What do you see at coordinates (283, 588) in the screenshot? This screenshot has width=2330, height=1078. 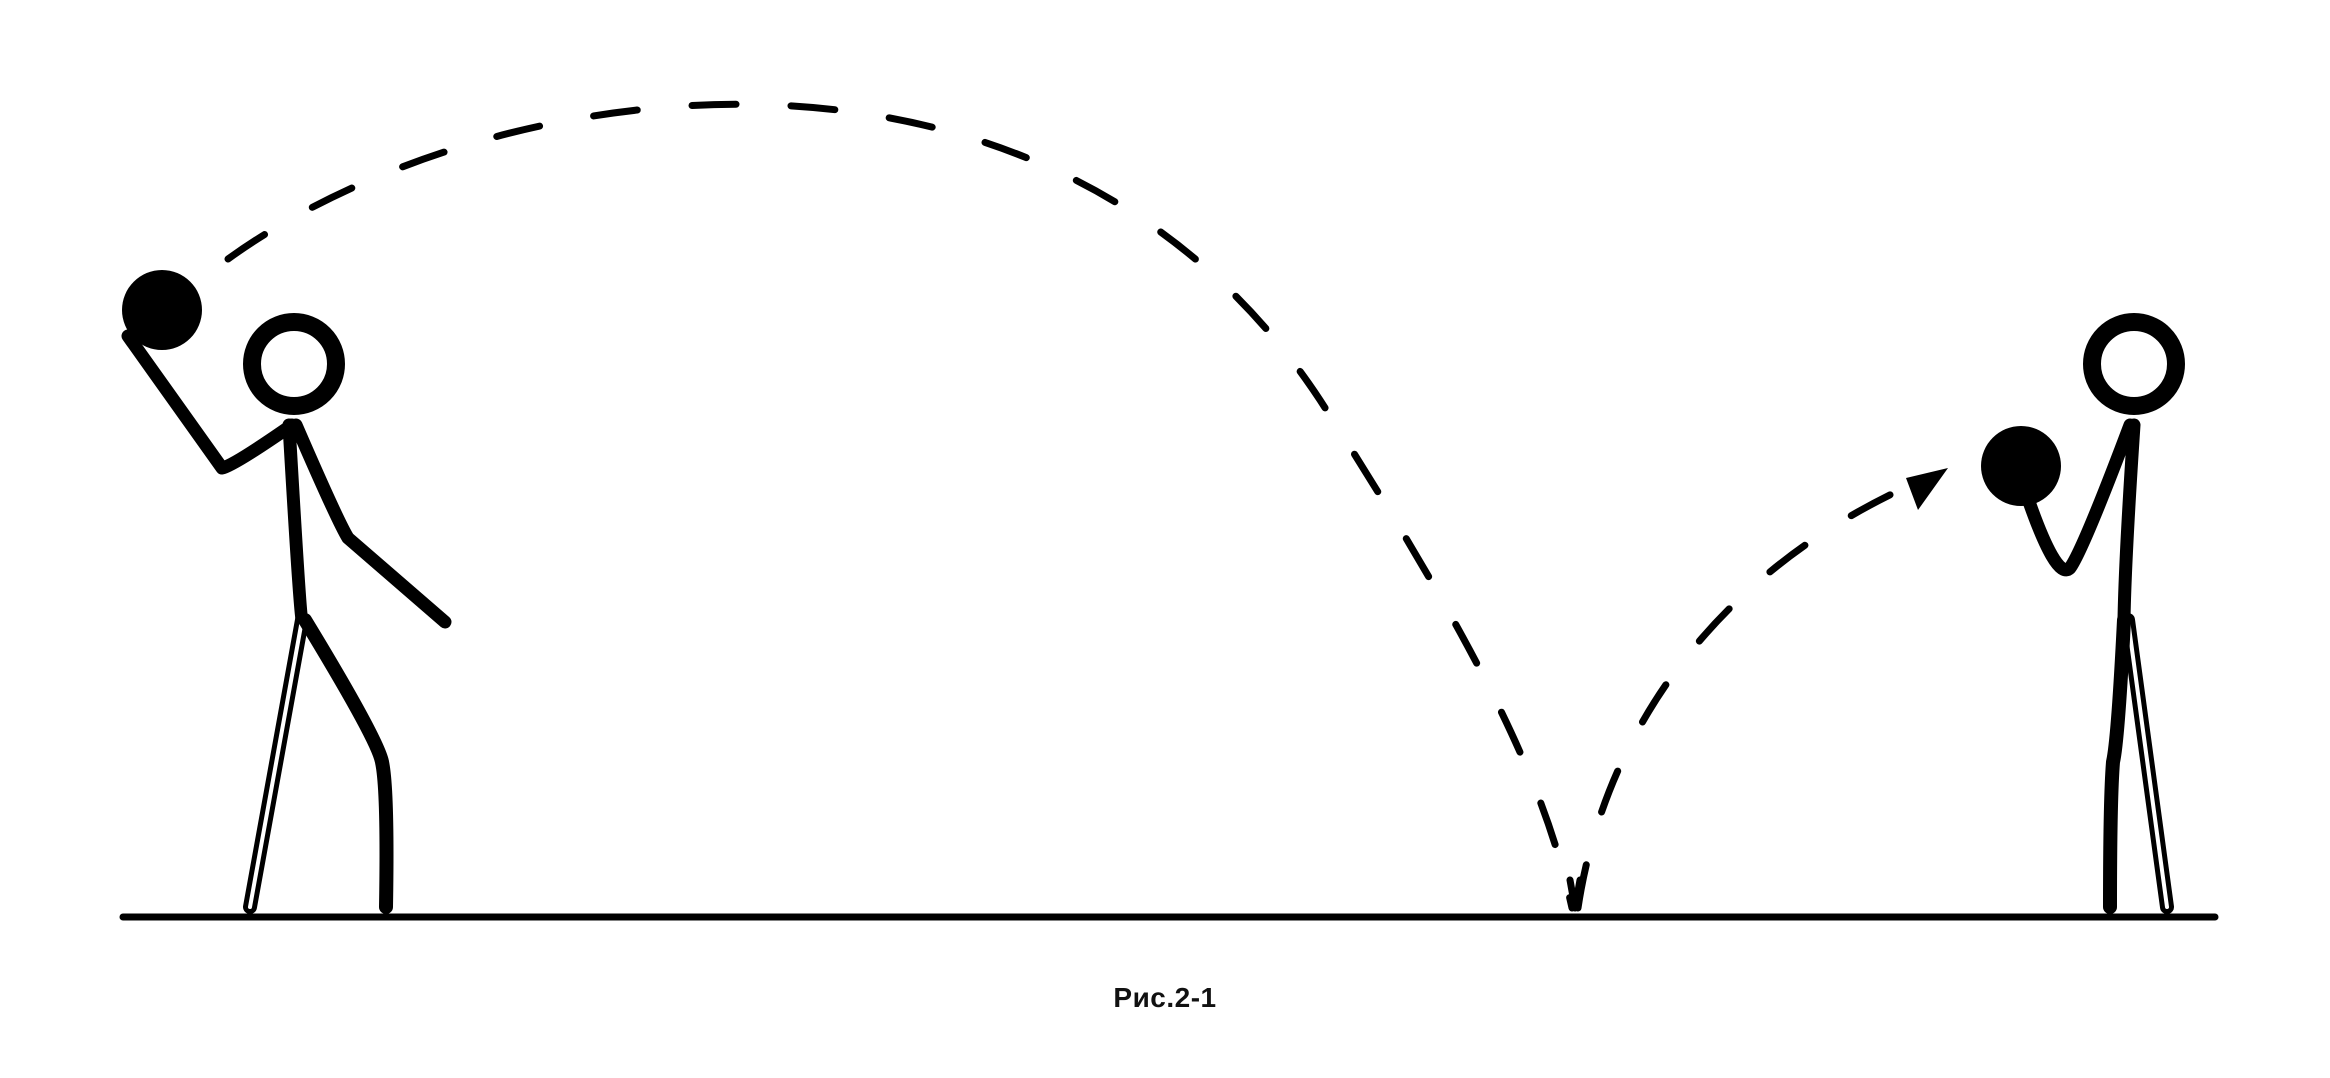 I see `thrower-figure` at bounding box center [283, 588].